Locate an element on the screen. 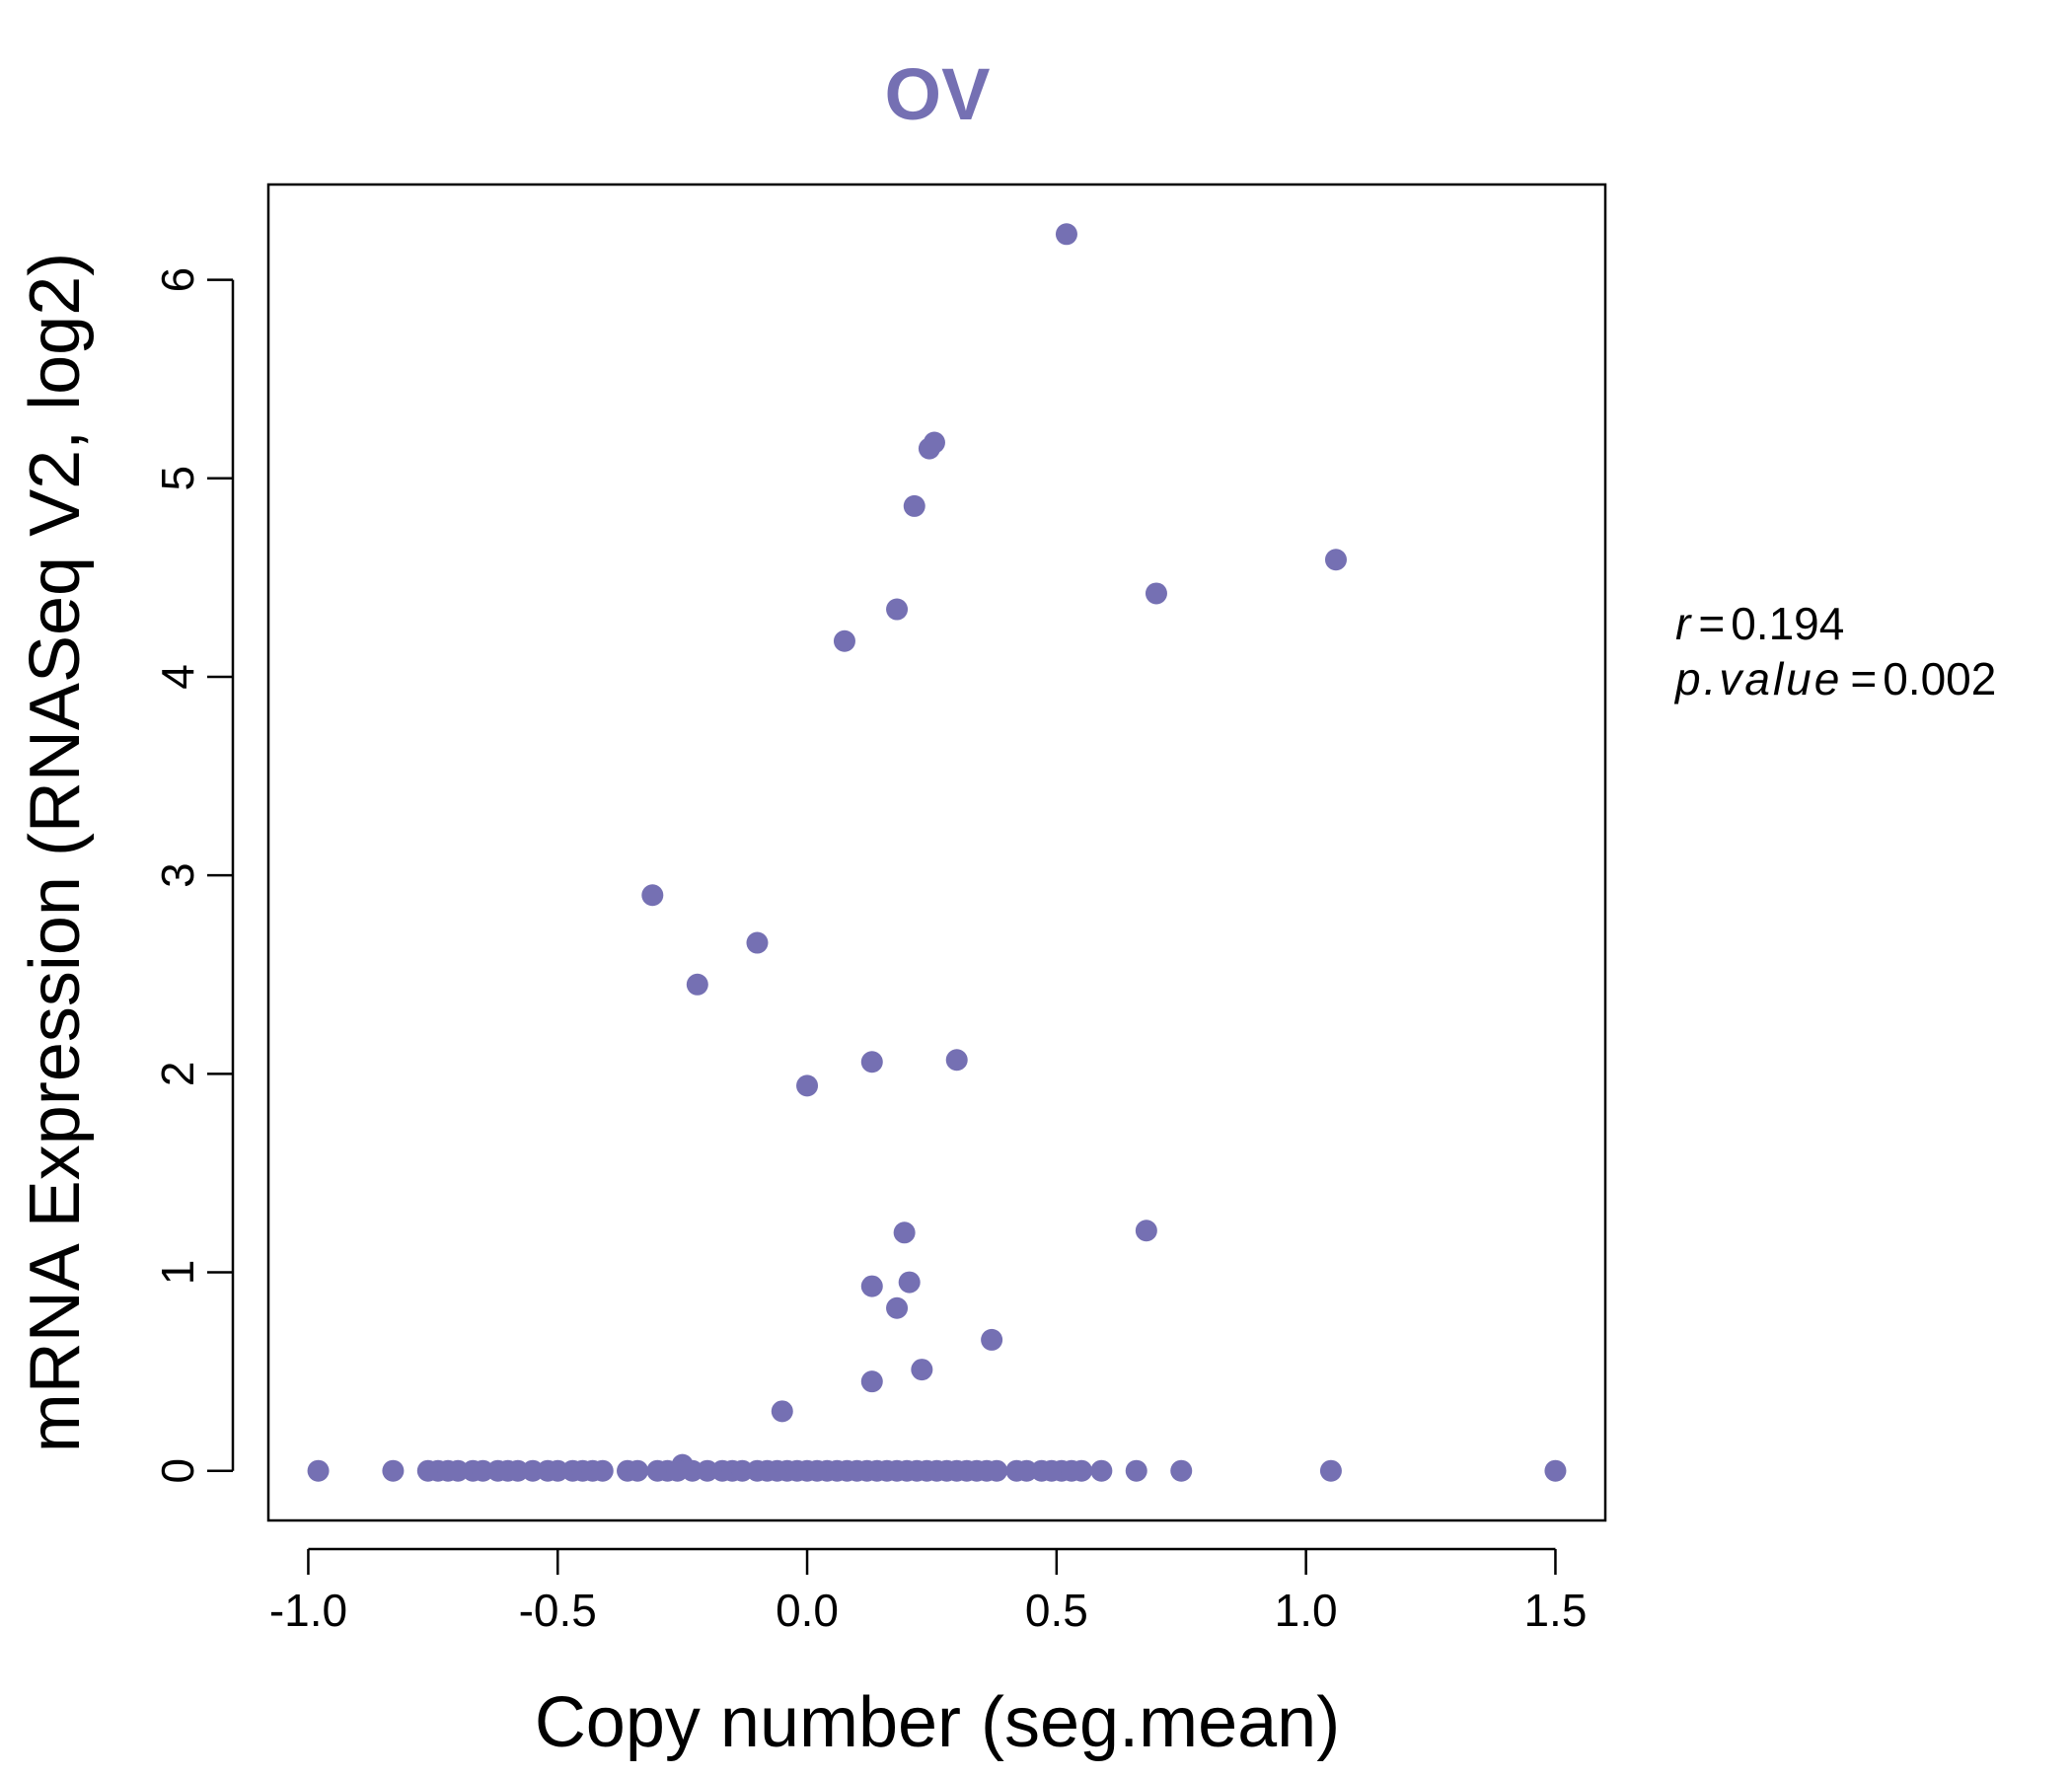  chart-title: OV is located at coordinates (938, 94).